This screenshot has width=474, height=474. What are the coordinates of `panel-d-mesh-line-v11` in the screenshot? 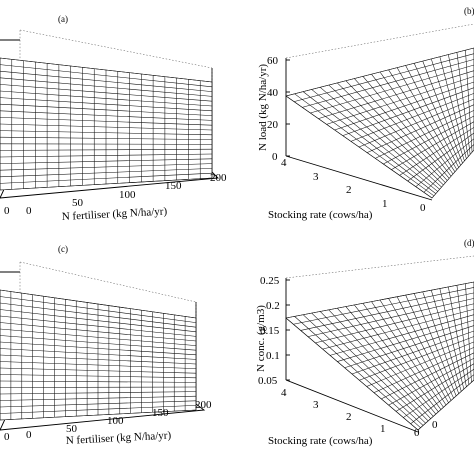 It's located at (413, 352).